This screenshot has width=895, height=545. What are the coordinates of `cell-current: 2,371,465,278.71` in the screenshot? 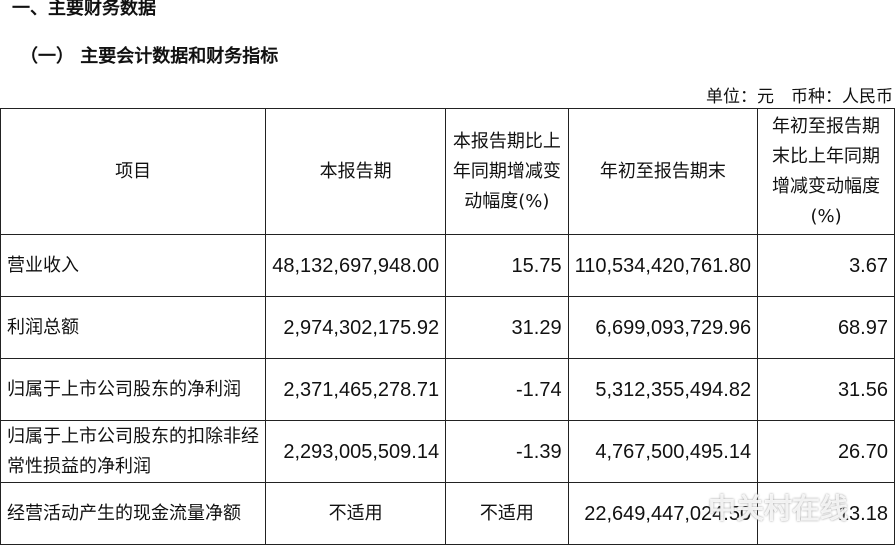 It's located at (356, 389).